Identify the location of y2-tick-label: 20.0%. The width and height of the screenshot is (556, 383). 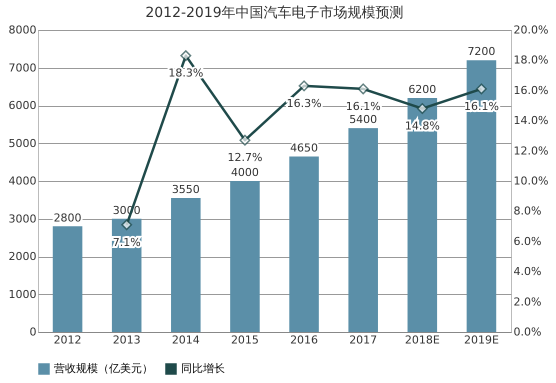
(531, 30).